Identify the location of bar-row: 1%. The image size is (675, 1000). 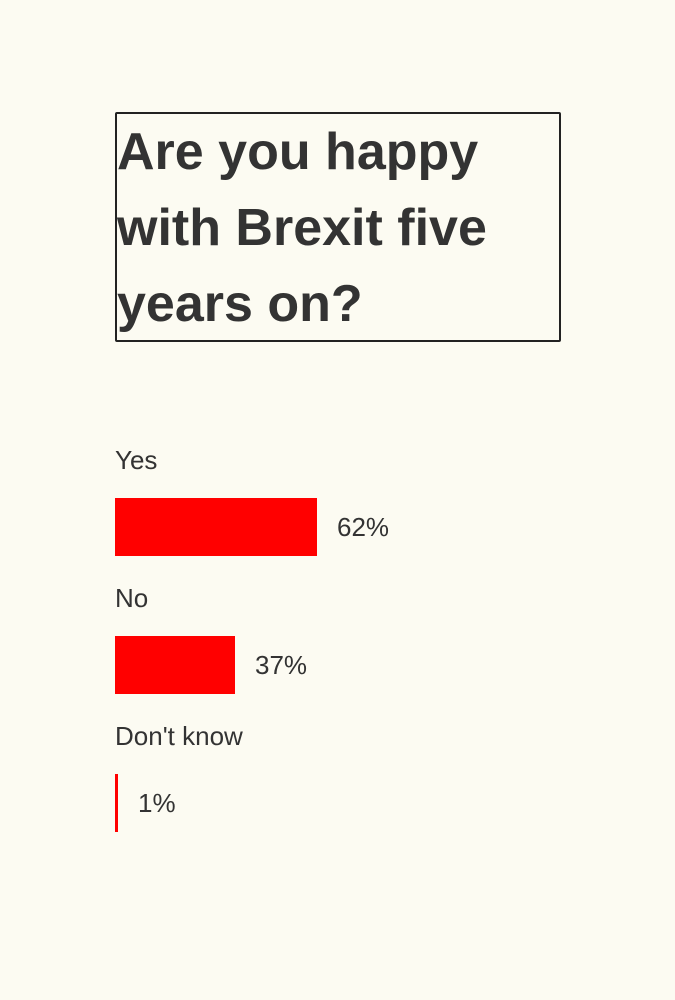
(145, 803).